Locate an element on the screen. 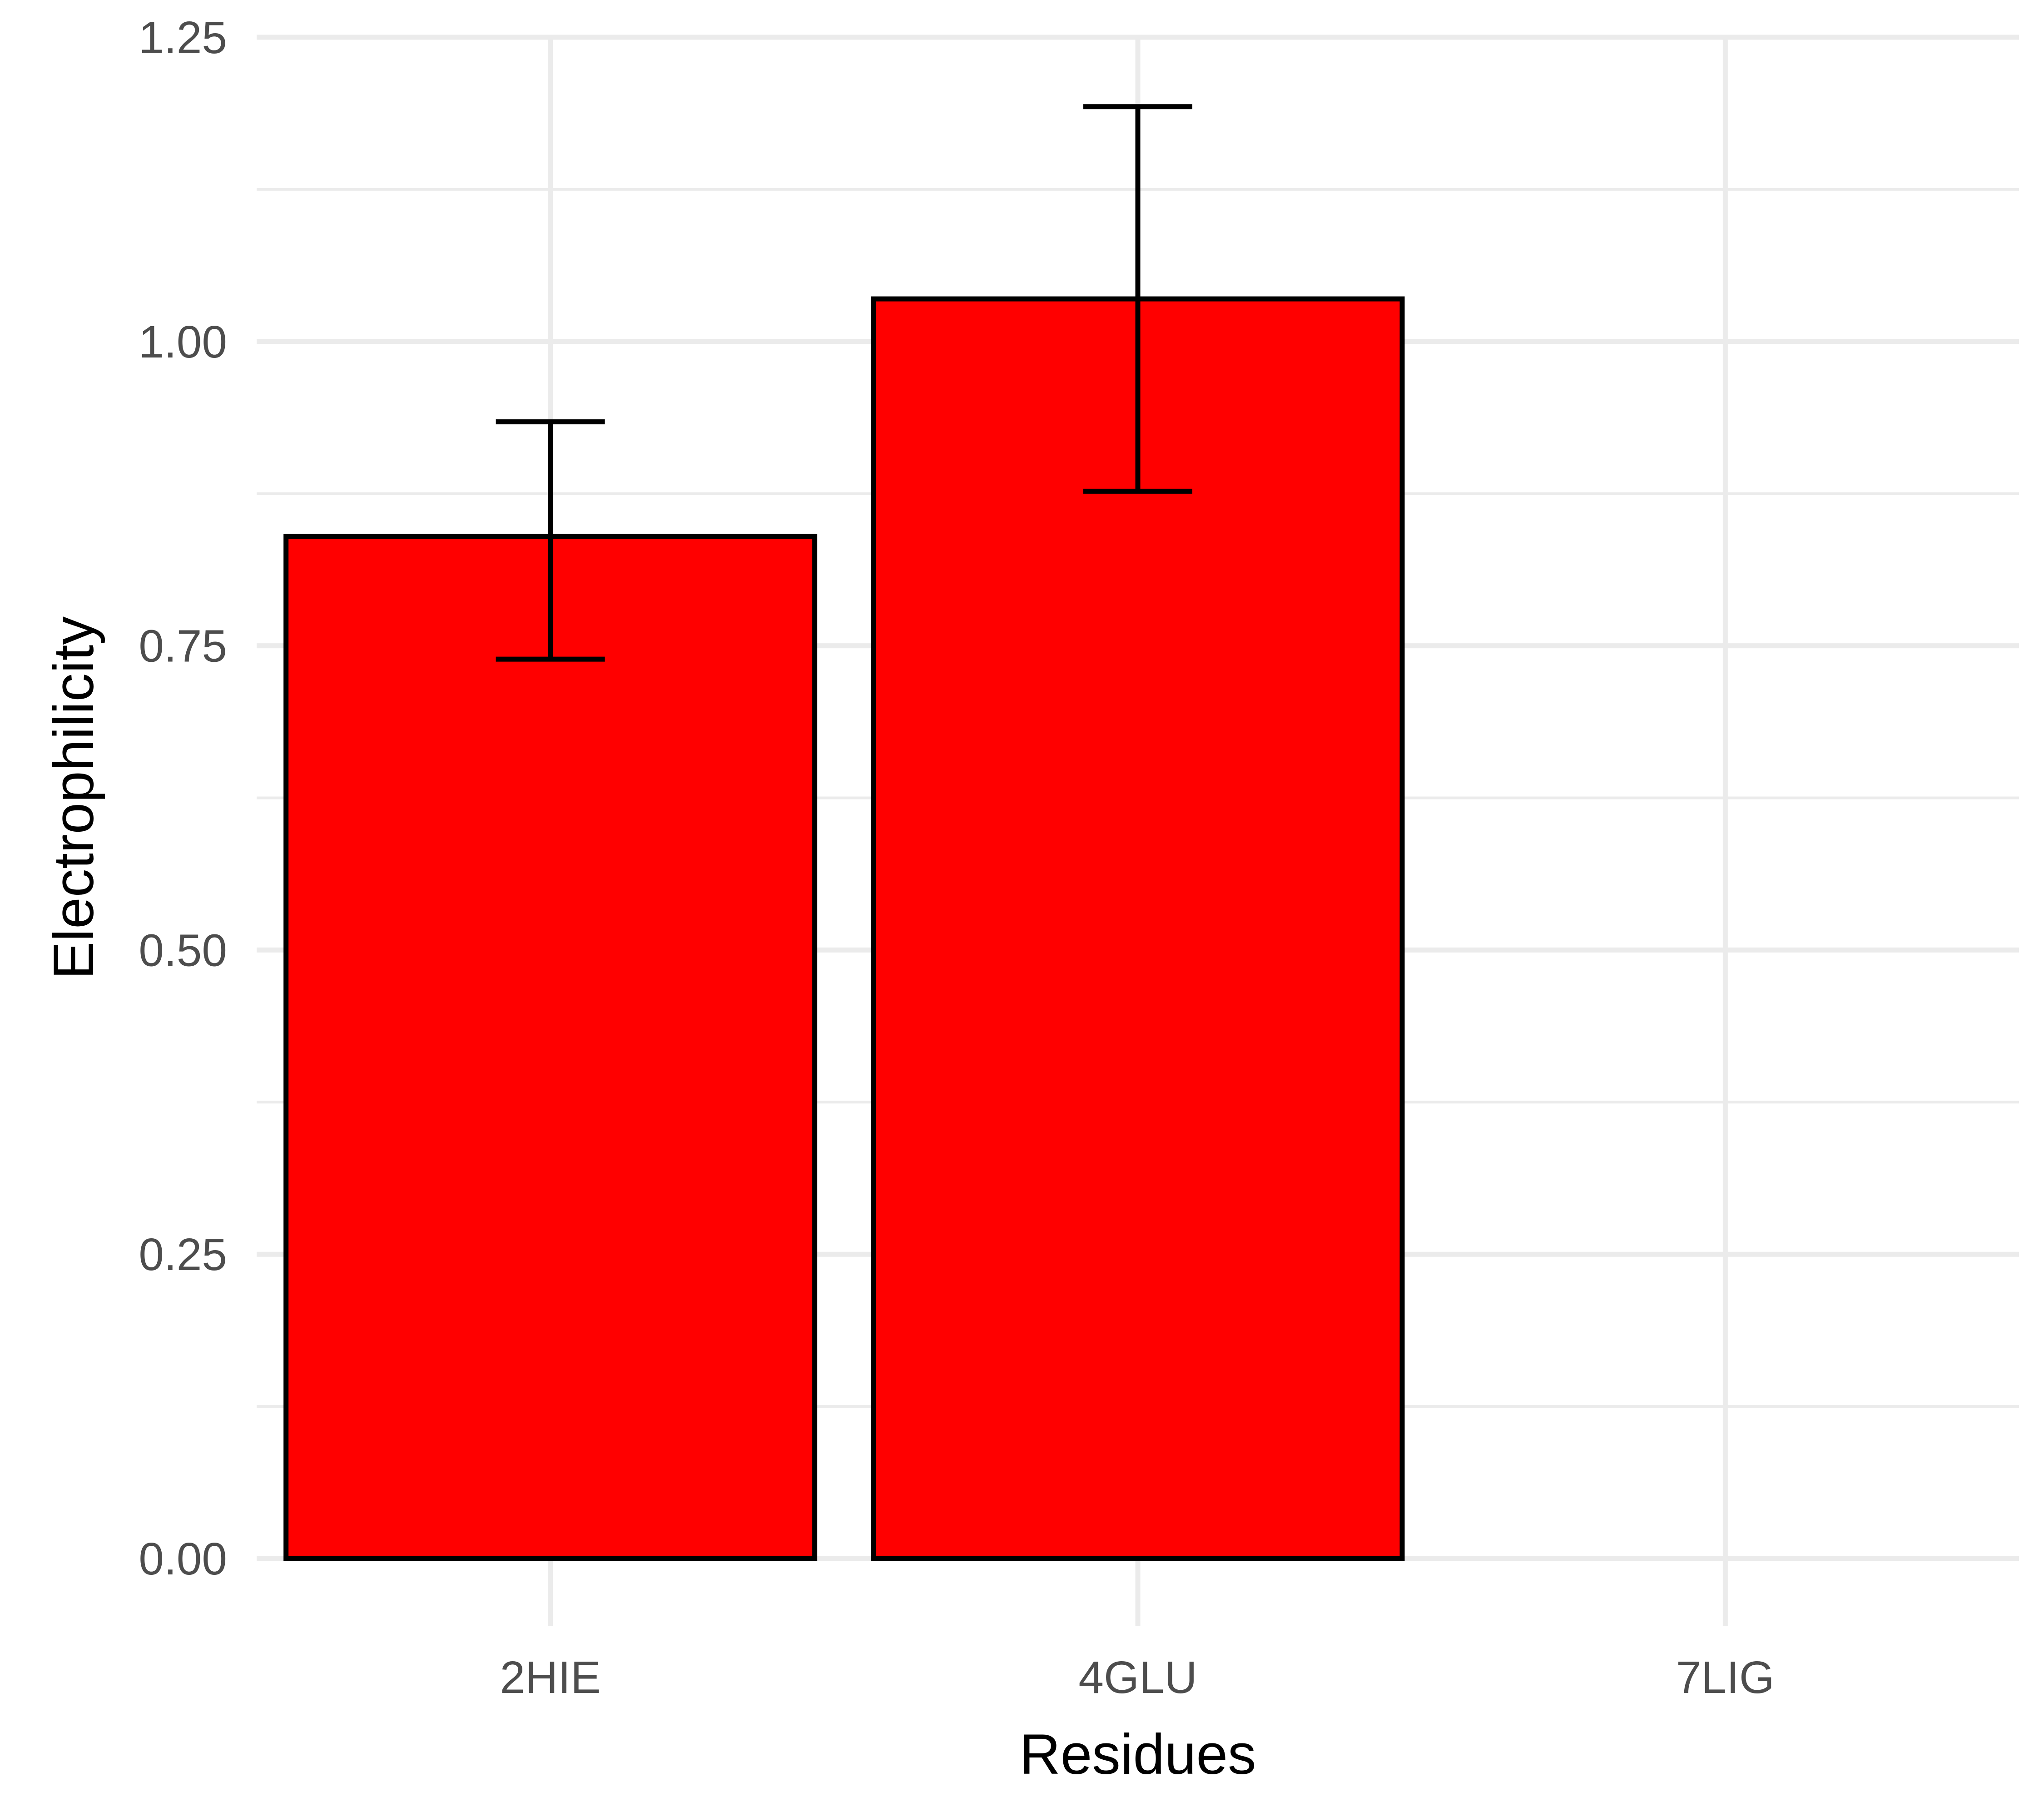 This screenshot has height=1817, width=2044. y-tick-label: 1.25 is located at coordinates (183, 37).